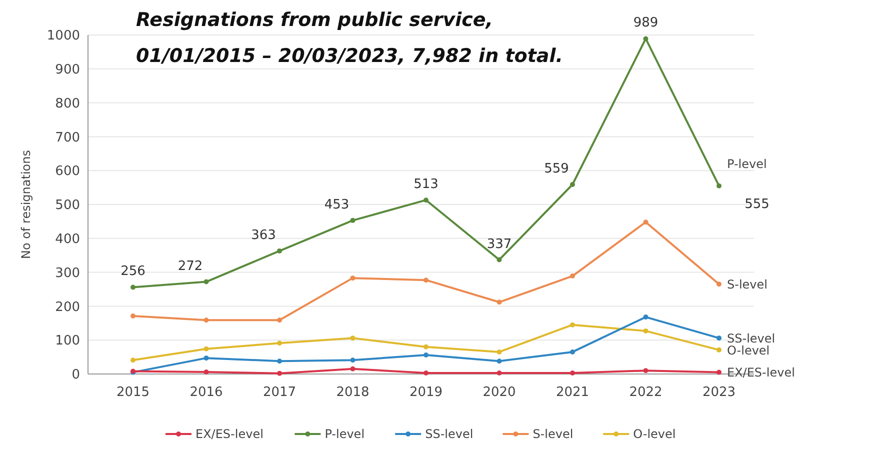 This screenshot has height=450, width=869. What do you see at coordinates (426, 392) in the screenshot?
I see `x-tick-label: 2019` at bounding box center [426, 392].